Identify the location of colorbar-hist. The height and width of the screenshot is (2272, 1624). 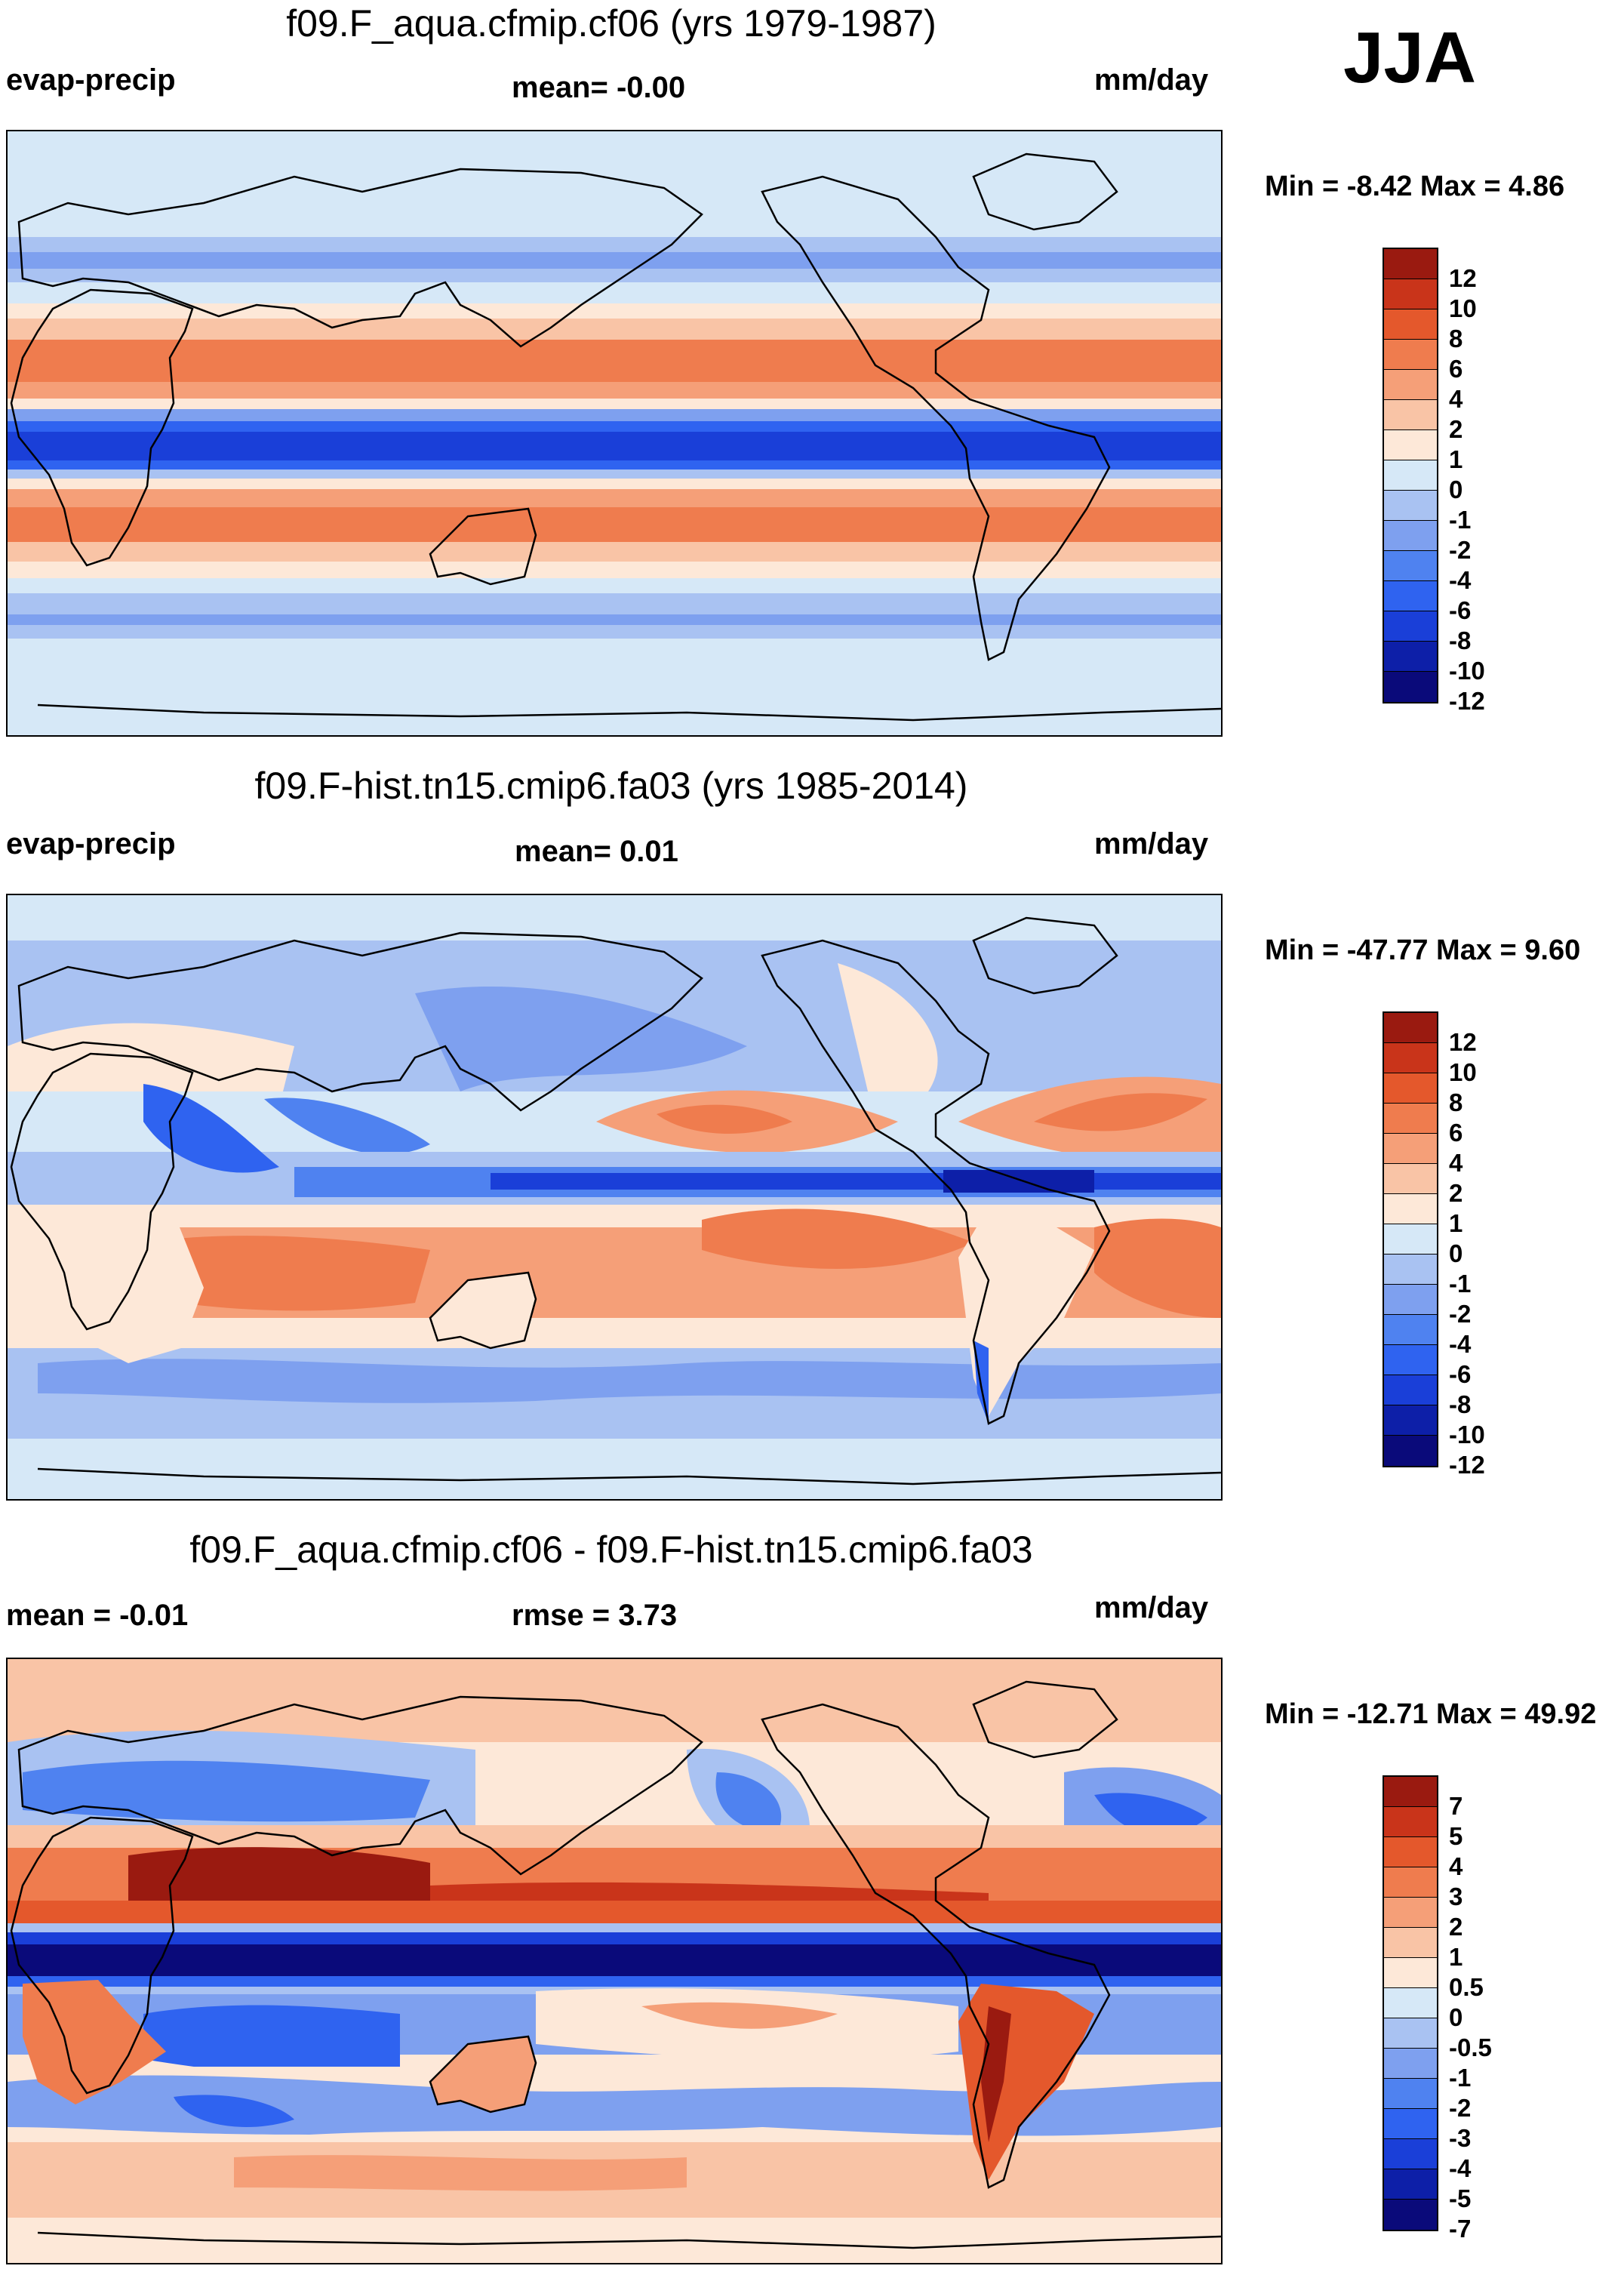
(1410, 1239).